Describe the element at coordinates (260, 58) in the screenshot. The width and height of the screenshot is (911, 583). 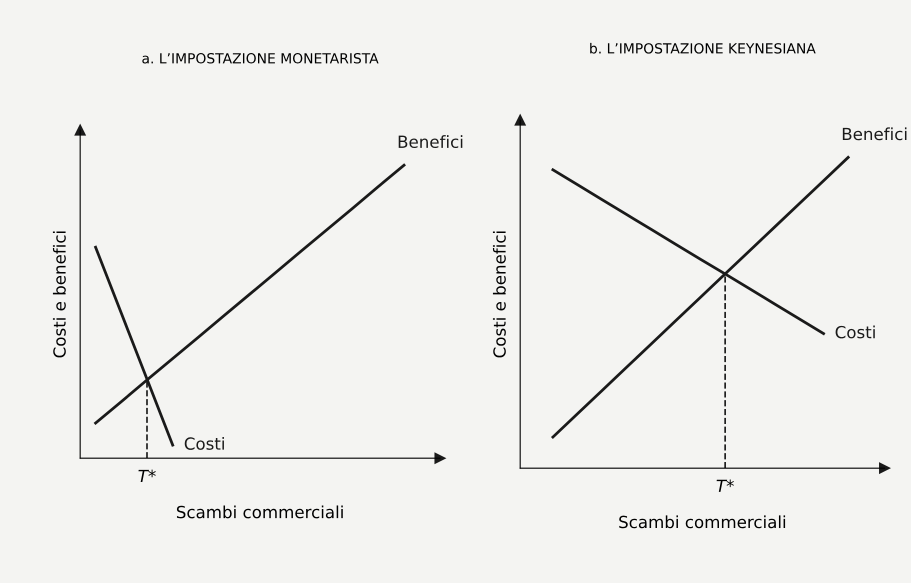
I see `chart-title: a. L’IMPOSTAZIONE MONETARISTA` at that location.